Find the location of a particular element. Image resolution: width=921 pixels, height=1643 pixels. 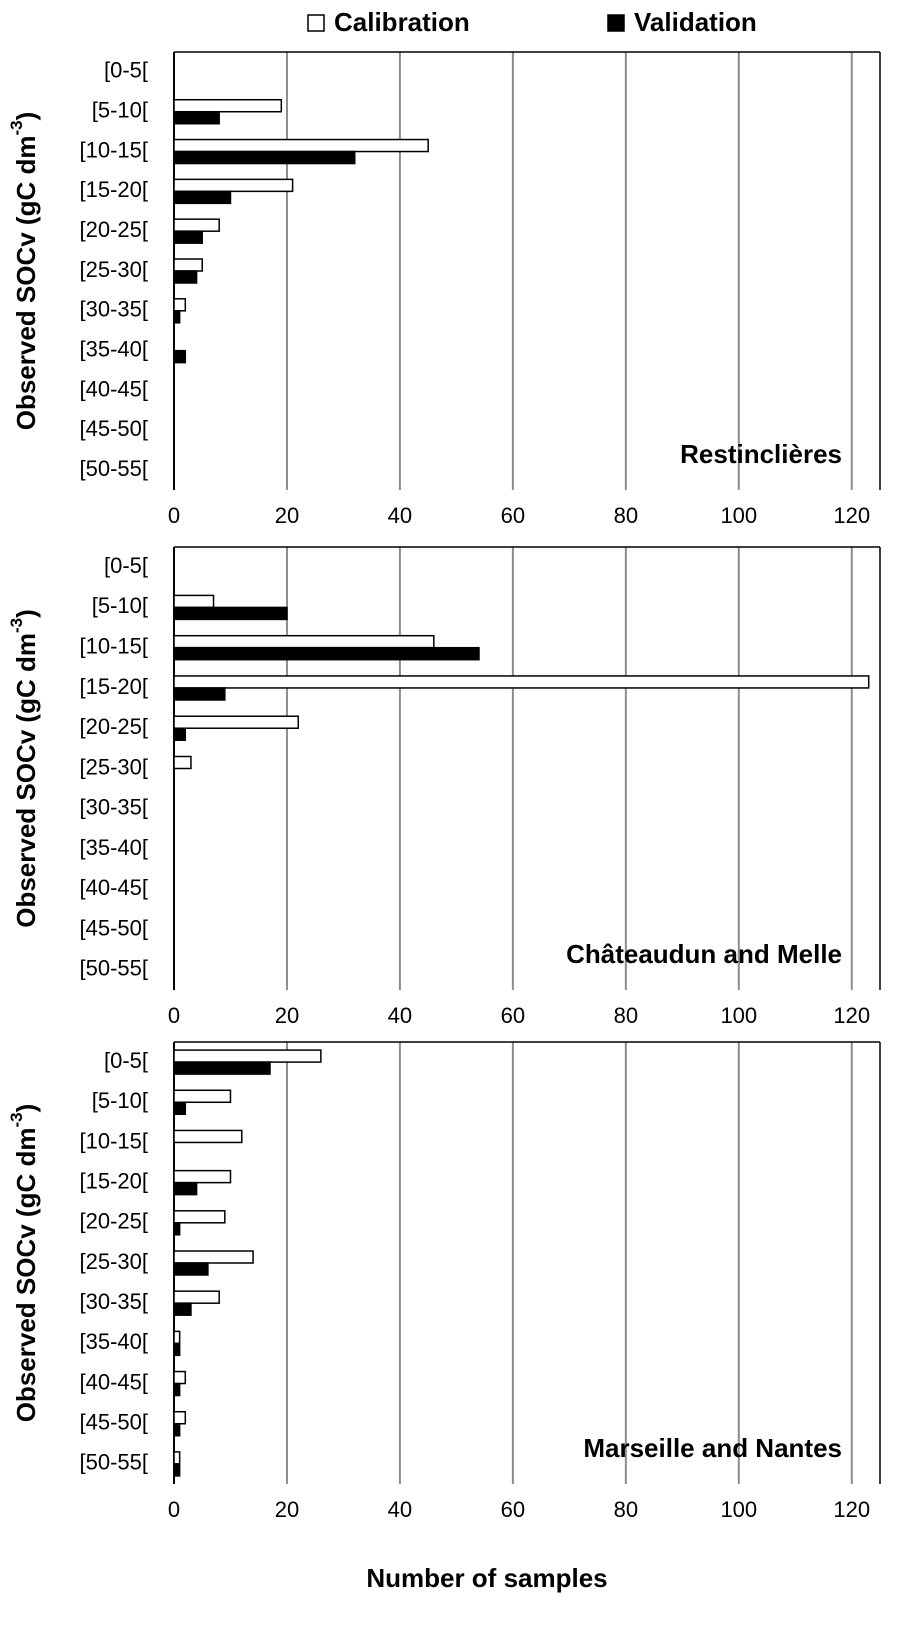

panel-annotation: Marseille and Nantes is located at coordinates (712, 1448).